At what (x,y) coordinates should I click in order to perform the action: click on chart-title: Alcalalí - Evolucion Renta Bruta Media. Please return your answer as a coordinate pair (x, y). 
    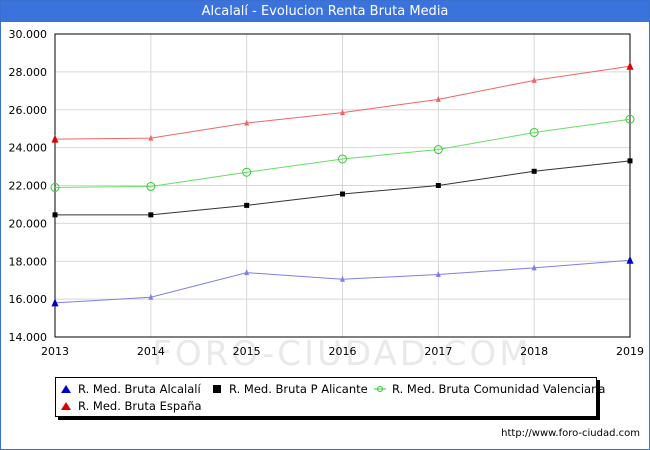
    Looking at the image, I should click on (325, 11).